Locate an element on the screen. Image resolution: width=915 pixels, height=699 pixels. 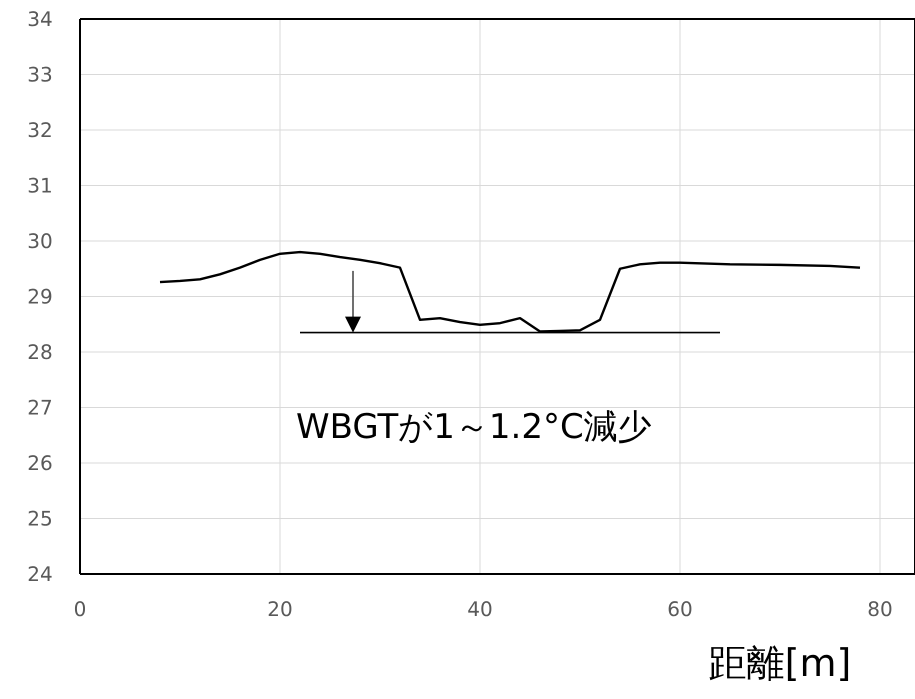
y-tick-label: 27 is located at coordinates (40, 408).